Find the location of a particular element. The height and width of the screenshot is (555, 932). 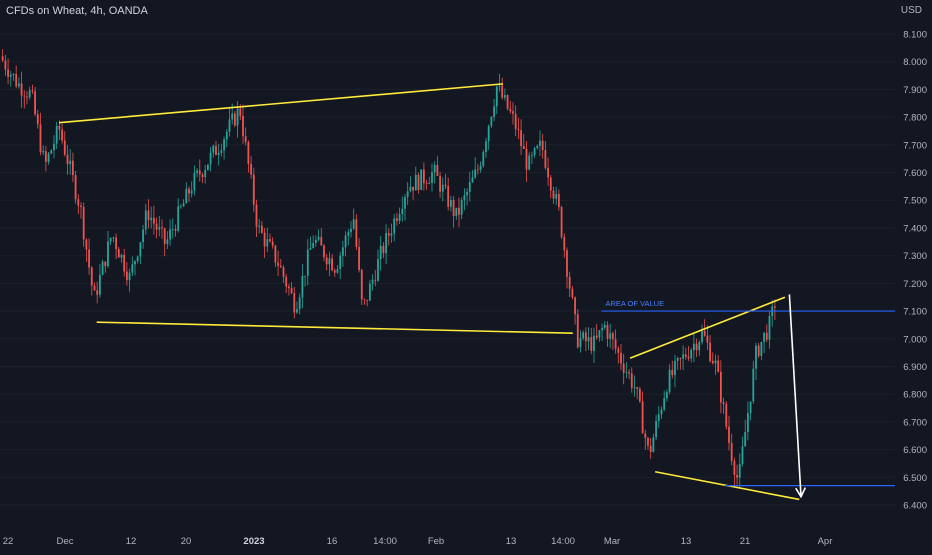

y-tick-label: 7.100 is located at coordinates (915, 312).